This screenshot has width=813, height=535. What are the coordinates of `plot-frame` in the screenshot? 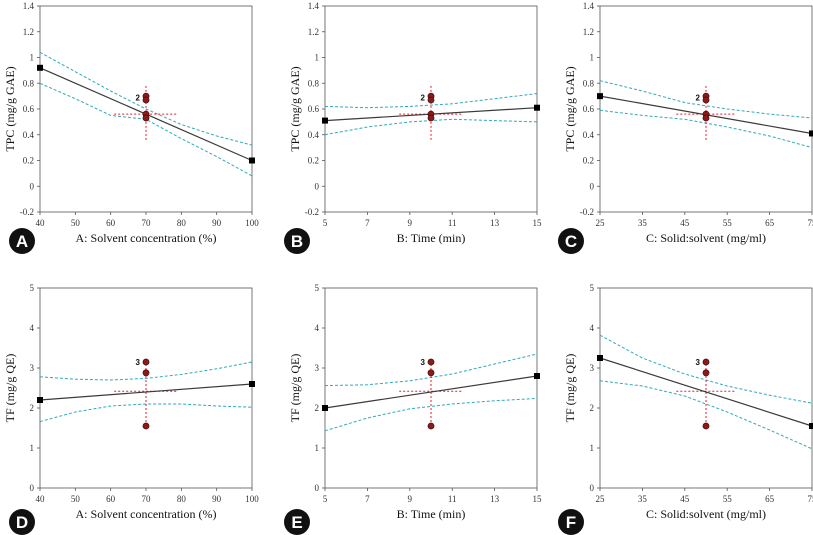 It's located at (706, 388).